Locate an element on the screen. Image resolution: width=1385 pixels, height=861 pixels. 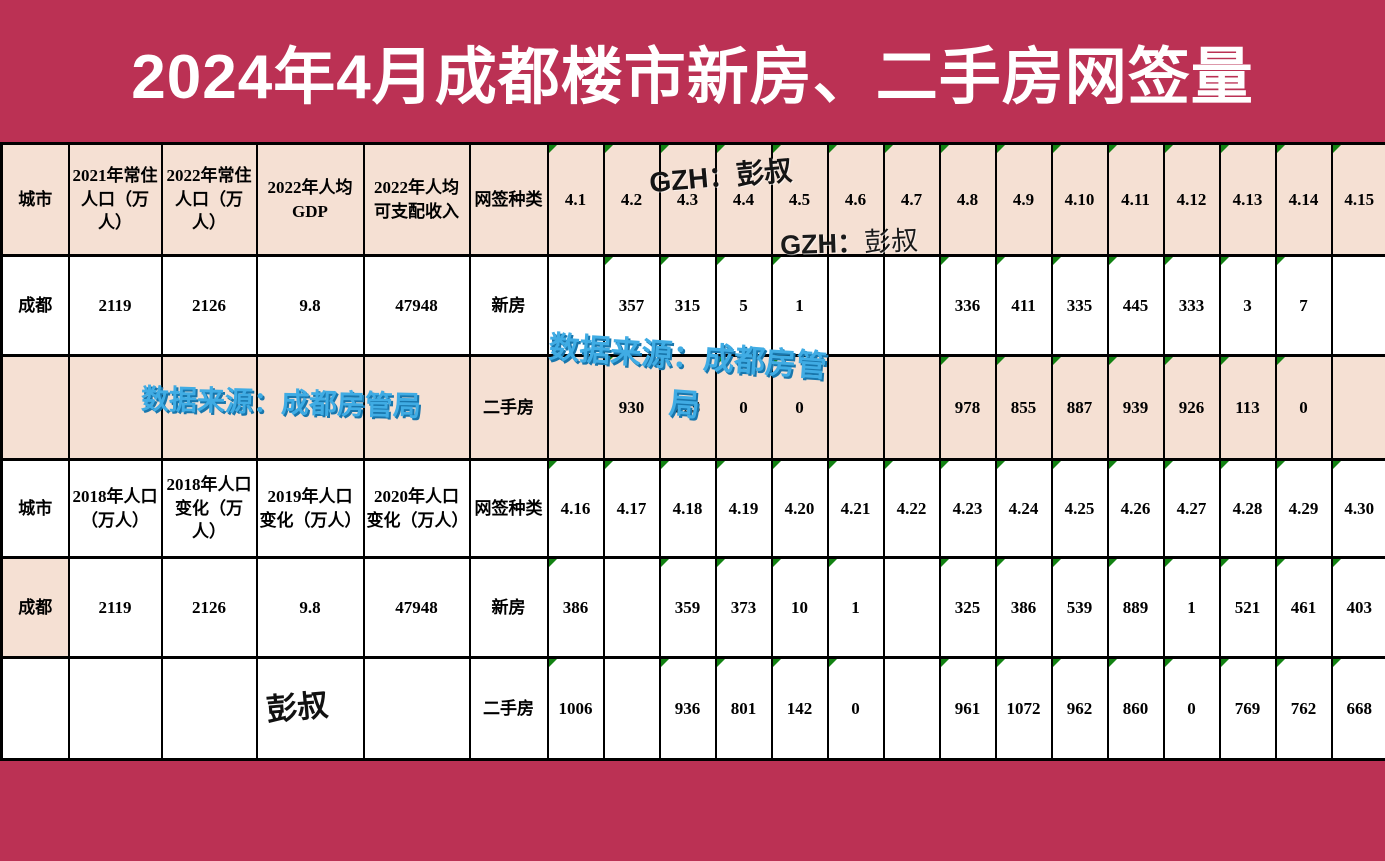
header-cell: 4.1 is located at coordinates (575, 199).